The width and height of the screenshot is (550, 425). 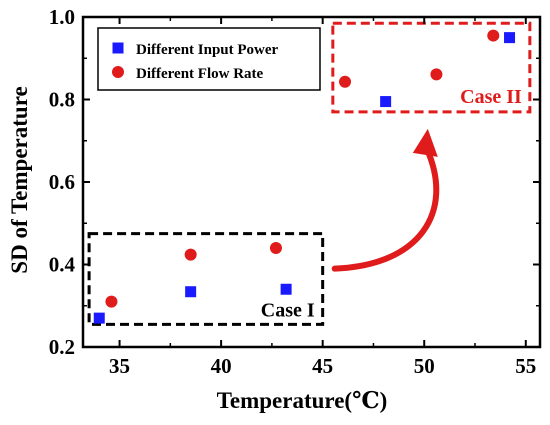 What do you see at coordinates (19, 179) in the screenshot?
I see `y-axis-title: SD of Temperature` at bounding box center [19, 179].